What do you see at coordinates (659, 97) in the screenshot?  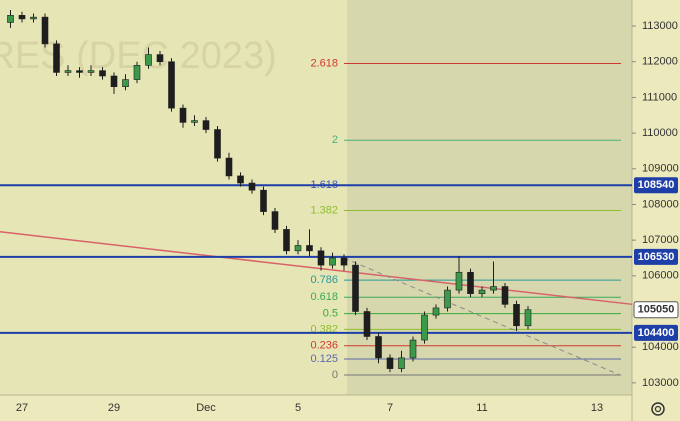 I see `y-tick-label: 111000` at bounding box center [659, 97].